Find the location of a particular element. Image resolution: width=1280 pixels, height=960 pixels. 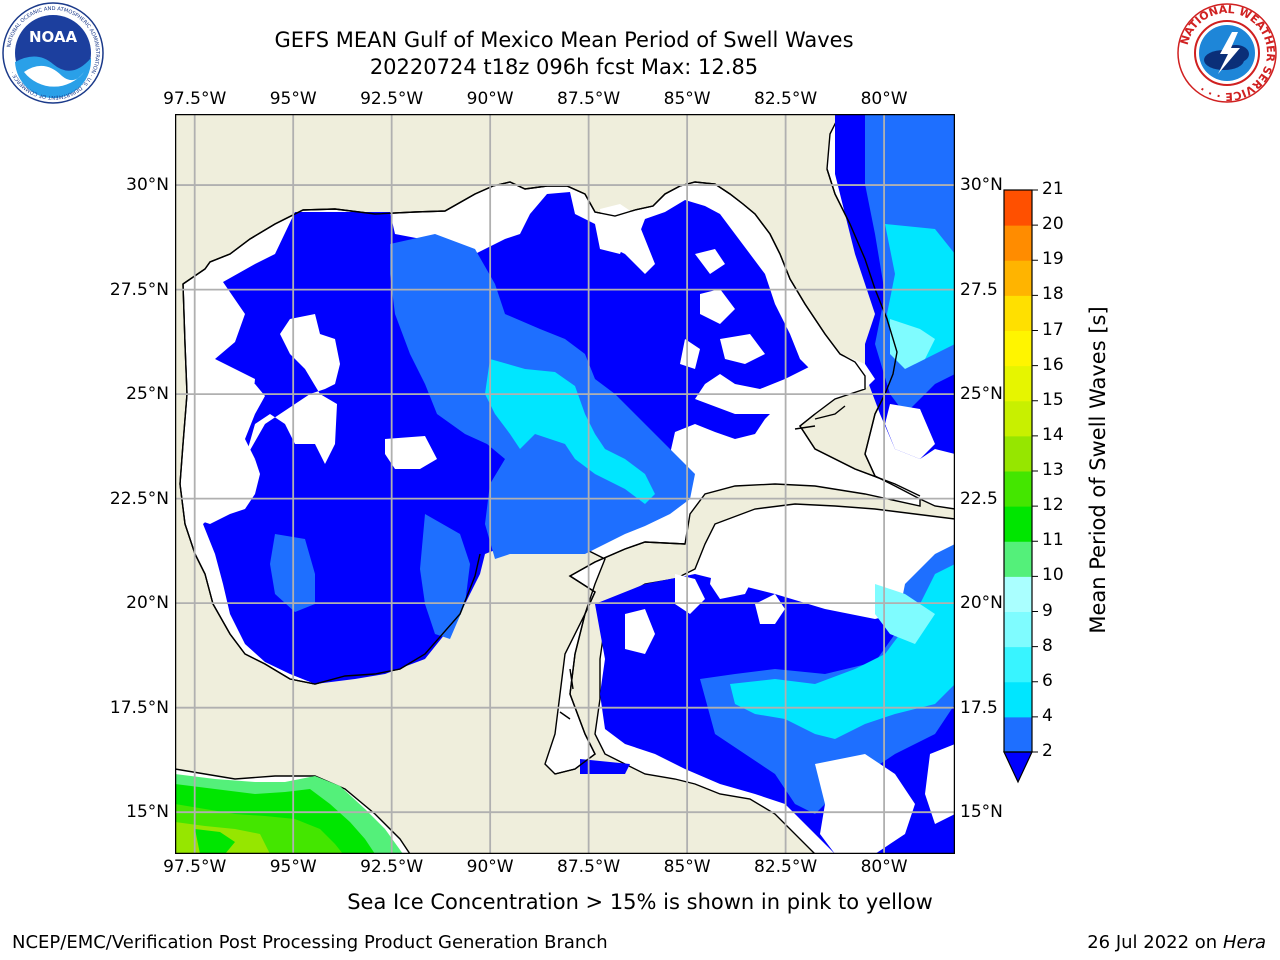

lon-label-top-6: 82.5°W is located at coordinates (786, 99).